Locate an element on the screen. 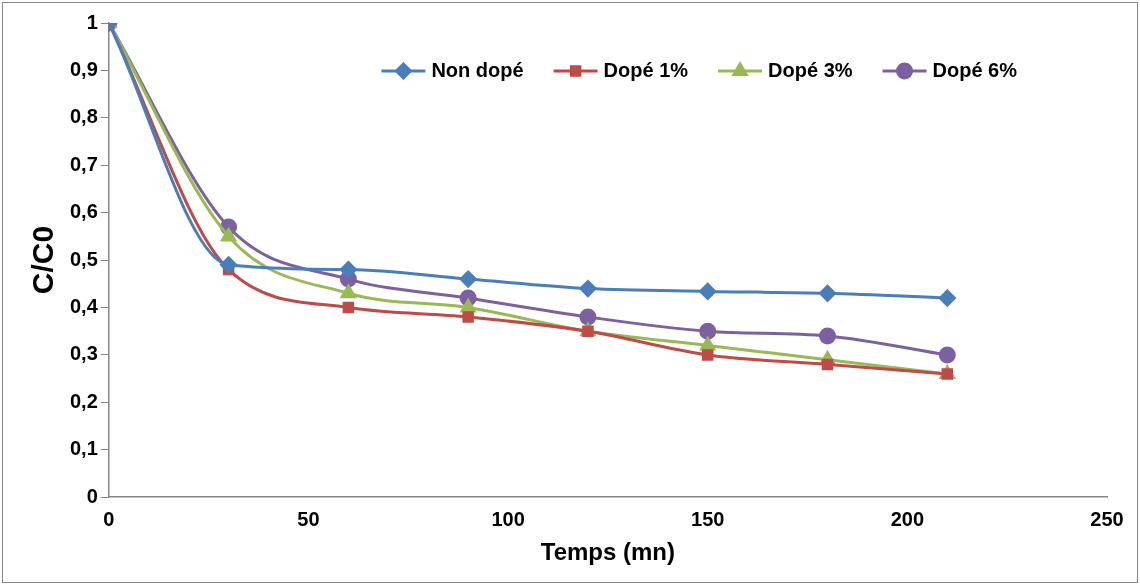 This screenshot has width=1140, height=585. legend-label: Dopé 3% is located at coordinates (810, 69).